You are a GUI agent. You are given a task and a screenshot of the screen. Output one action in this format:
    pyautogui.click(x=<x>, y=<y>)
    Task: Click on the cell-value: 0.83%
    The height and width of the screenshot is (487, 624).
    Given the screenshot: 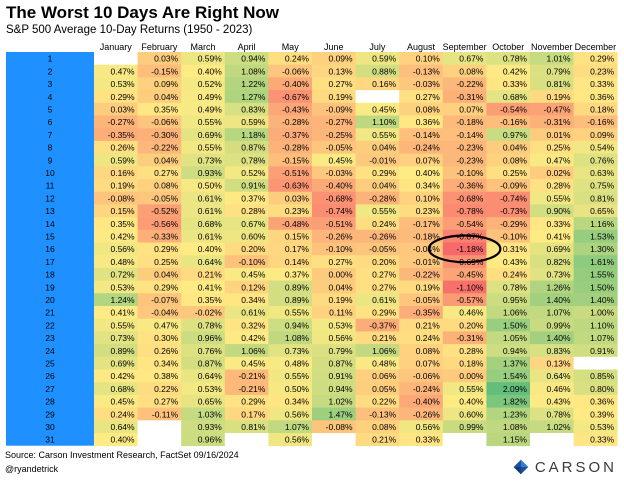 What is the action you would take?
    pyautogui.click(x=558, y=351)
    